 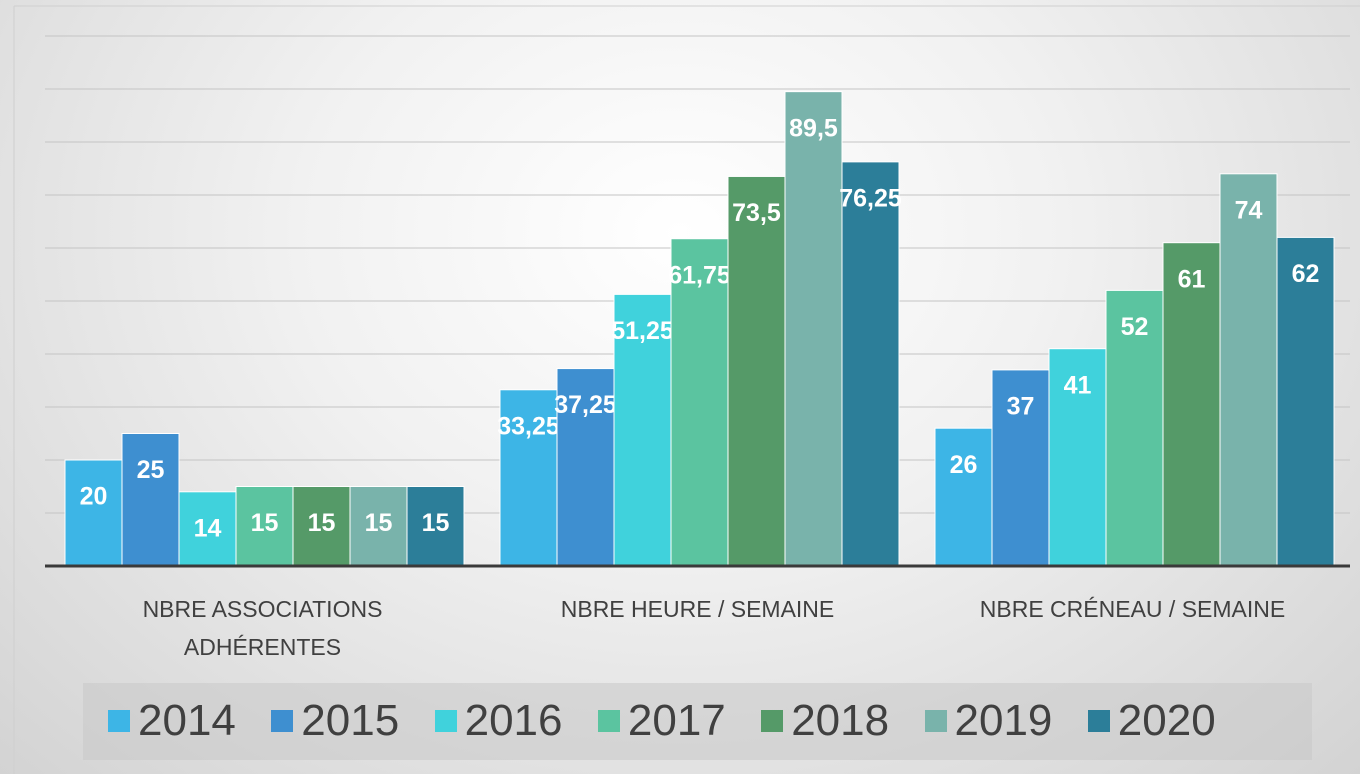 I want to click on legend-item: 2014, so click(x=172, y=721).